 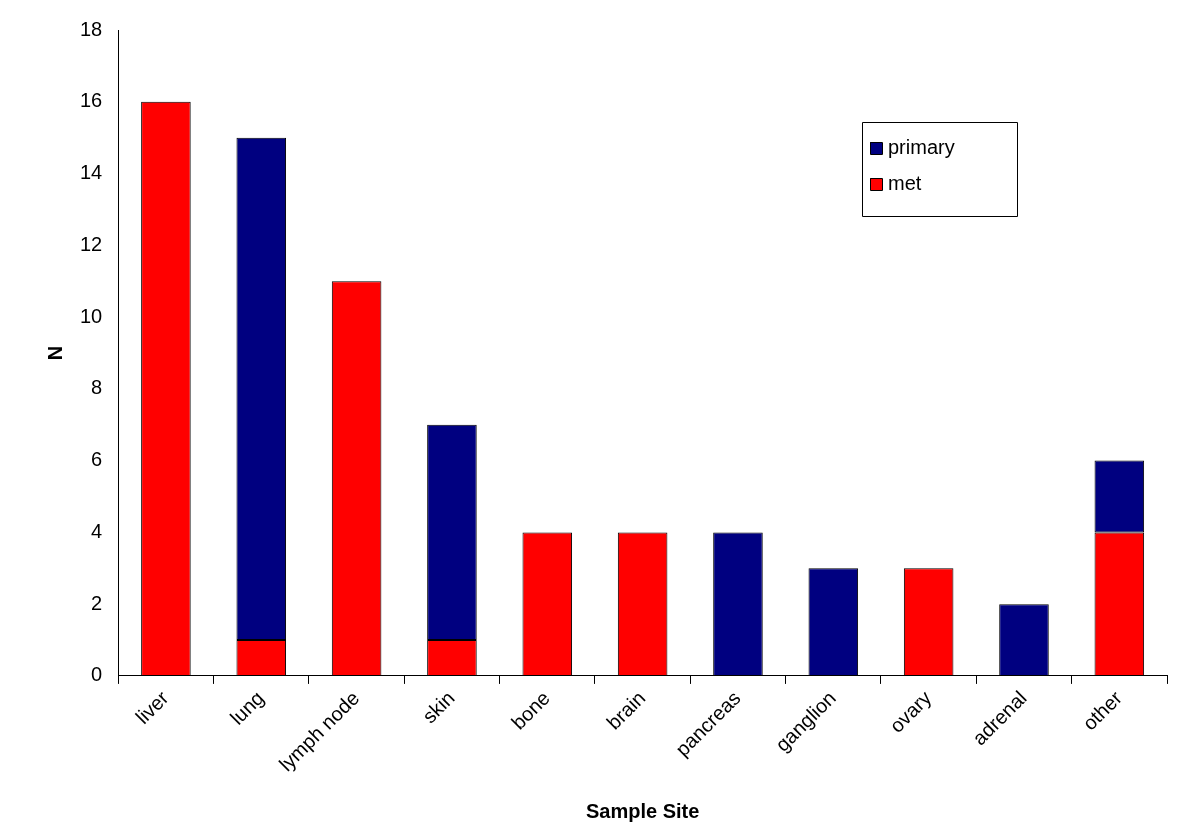 What do you see at coordinates (91, 243) in the screenshot?
I see `y-tick-label: 12` at bounding box center [91, 243].